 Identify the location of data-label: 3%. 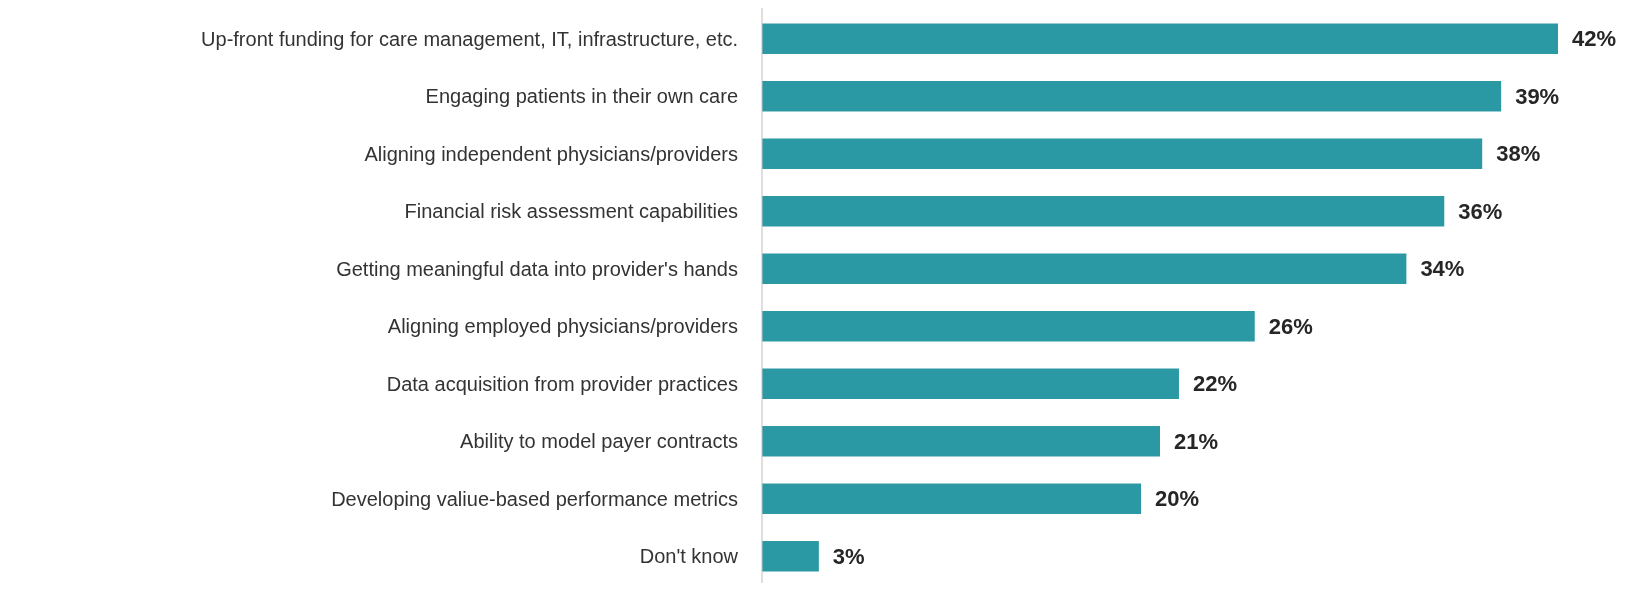
(848, 556).